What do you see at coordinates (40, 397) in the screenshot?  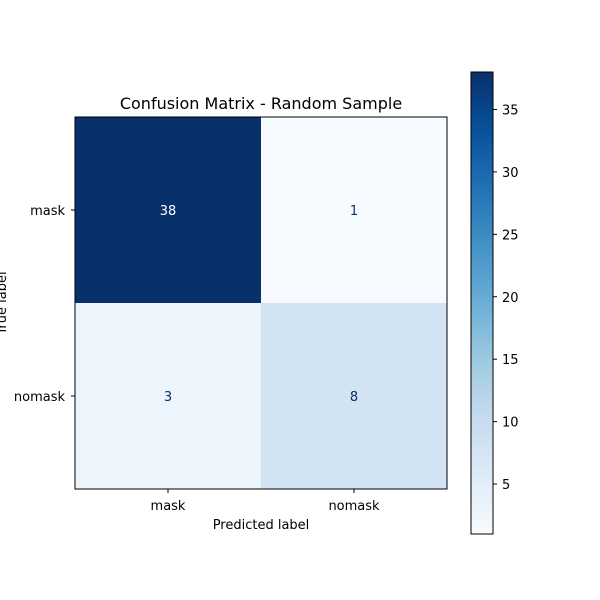 I see `y-tick-label: nomask` at bounding box center [40, 397].